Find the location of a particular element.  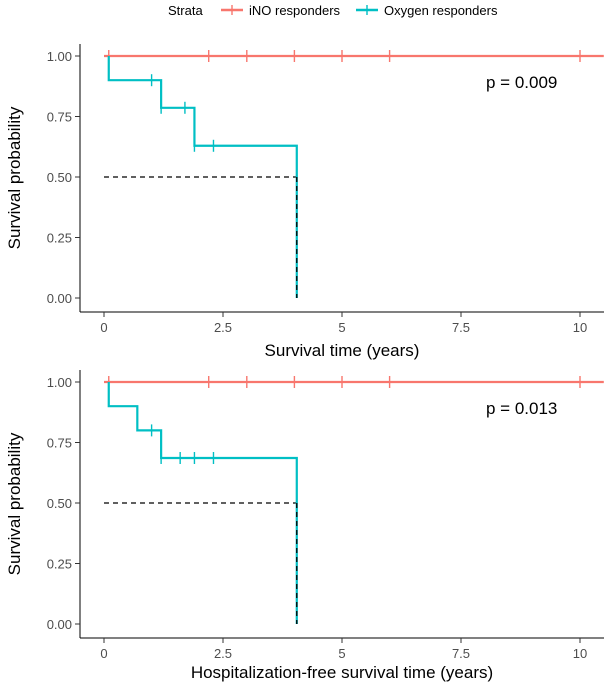

legend-item-ino: iNO responders is located at coordinates (281, 10).